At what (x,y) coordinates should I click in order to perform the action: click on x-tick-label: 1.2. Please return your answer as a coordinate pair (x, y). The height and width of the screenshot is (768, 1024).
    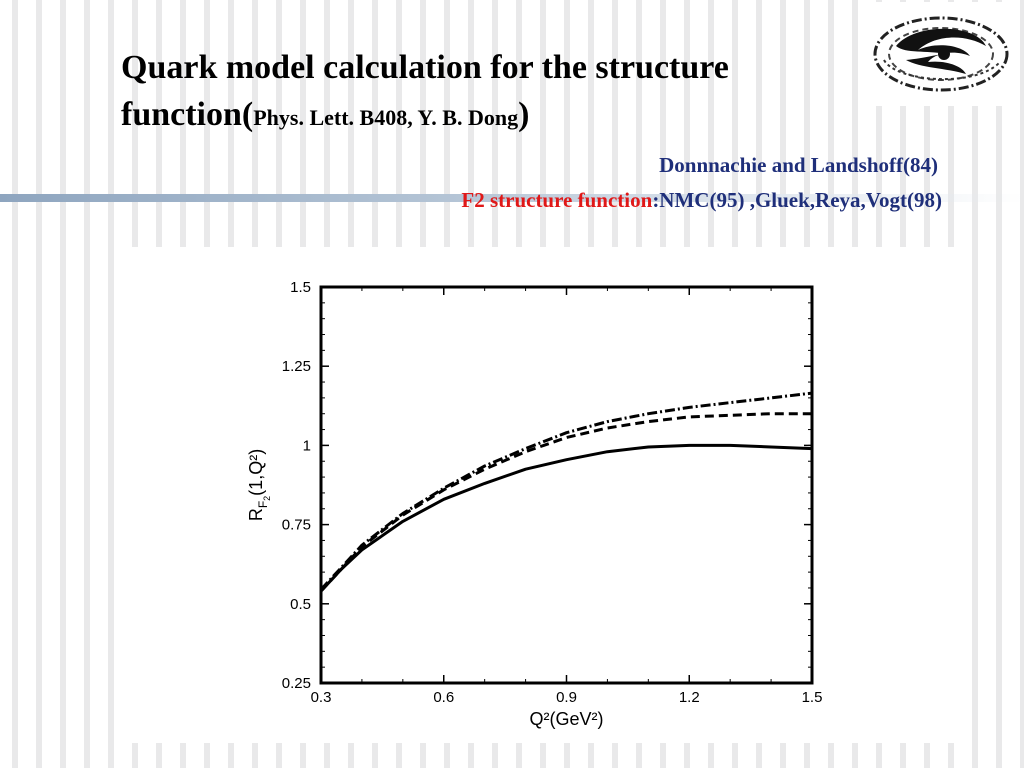
    Looking at the image, I should click on (689, 697).